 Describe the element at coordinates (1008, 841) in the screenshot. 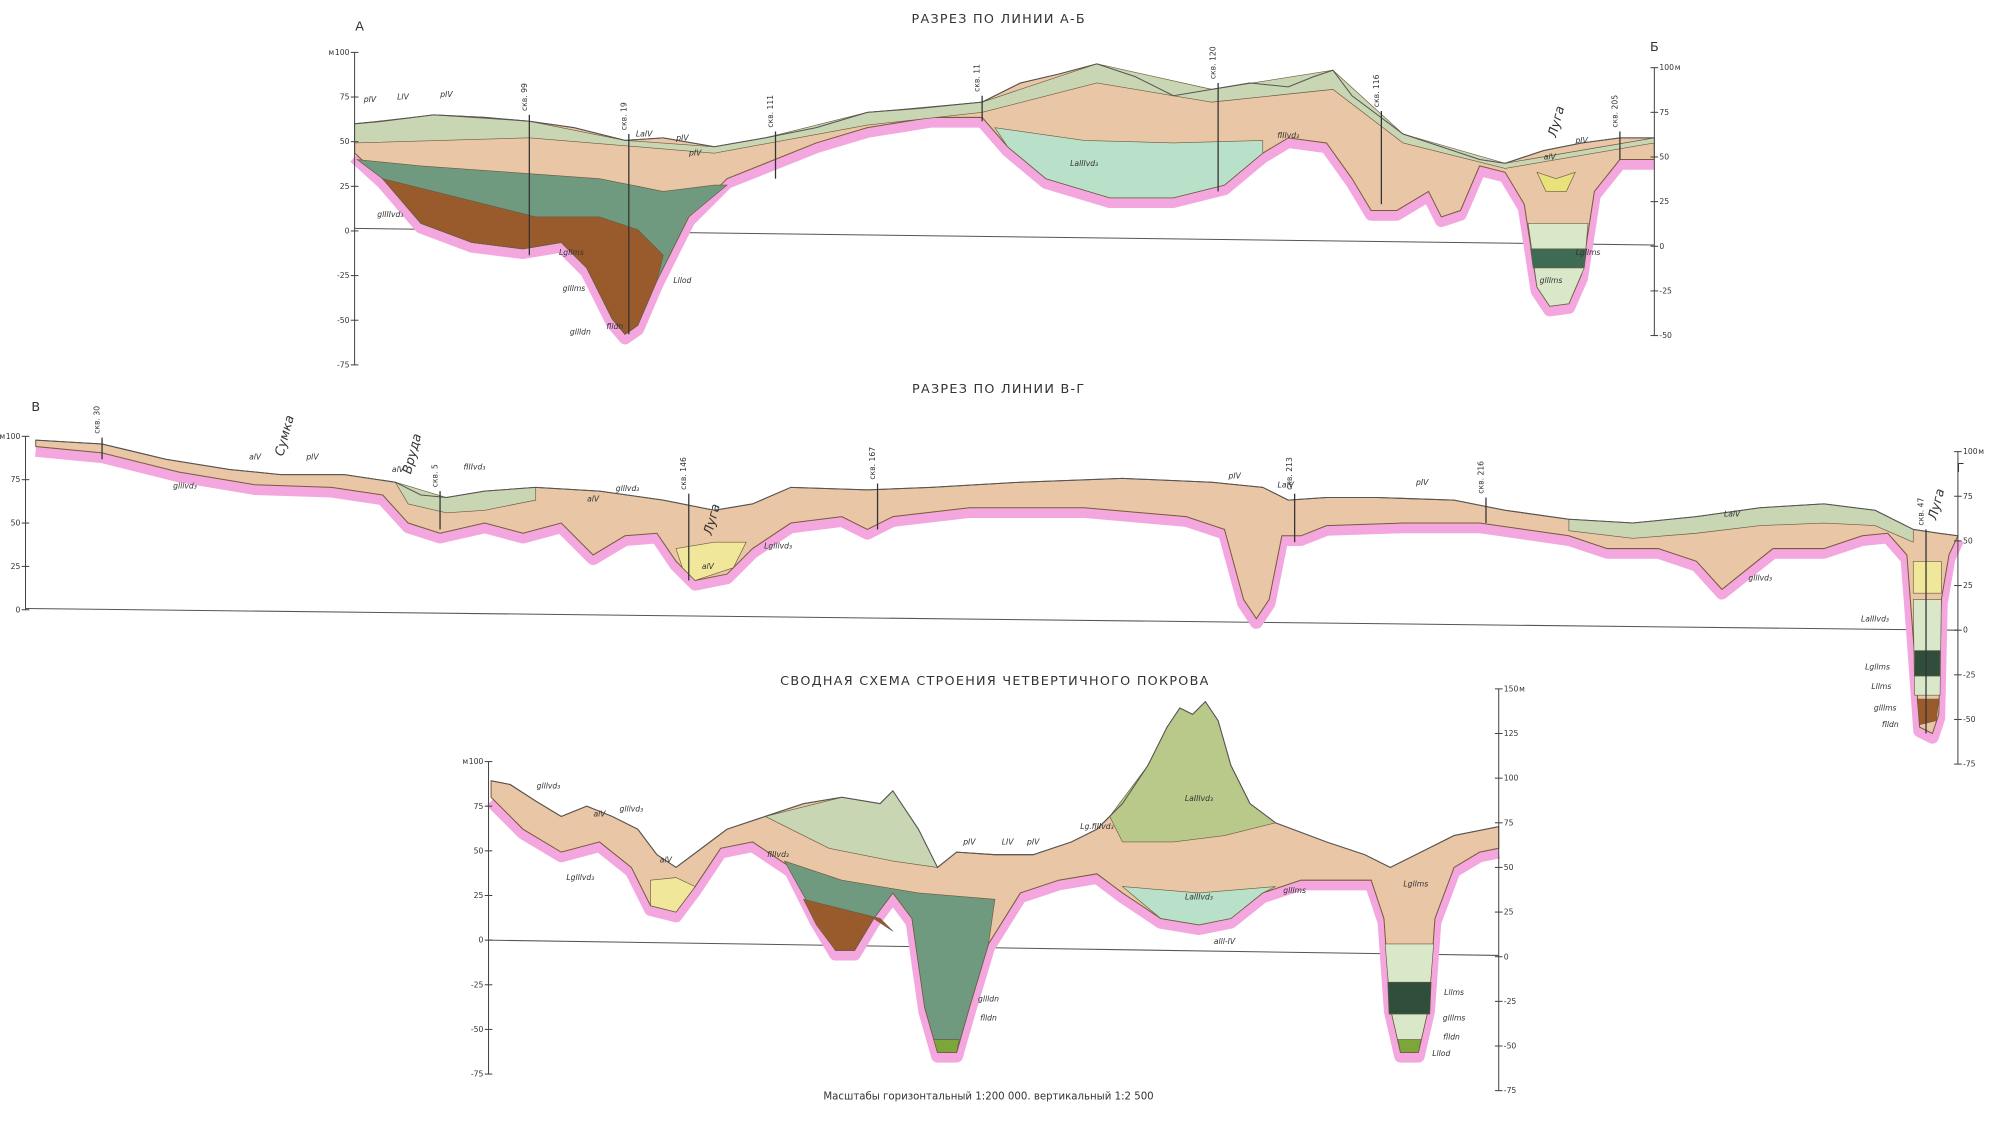

I see `unit-label: LIV` at that location.